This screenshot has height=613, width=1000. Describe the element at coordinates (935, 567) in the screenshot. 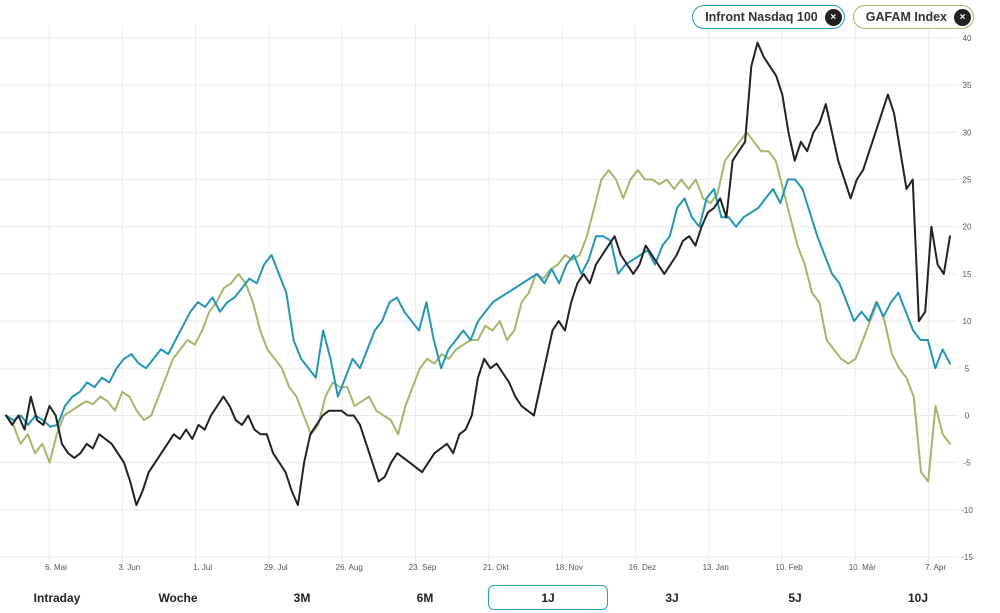

I see `x-tick-label: 7. Apr` at that location.